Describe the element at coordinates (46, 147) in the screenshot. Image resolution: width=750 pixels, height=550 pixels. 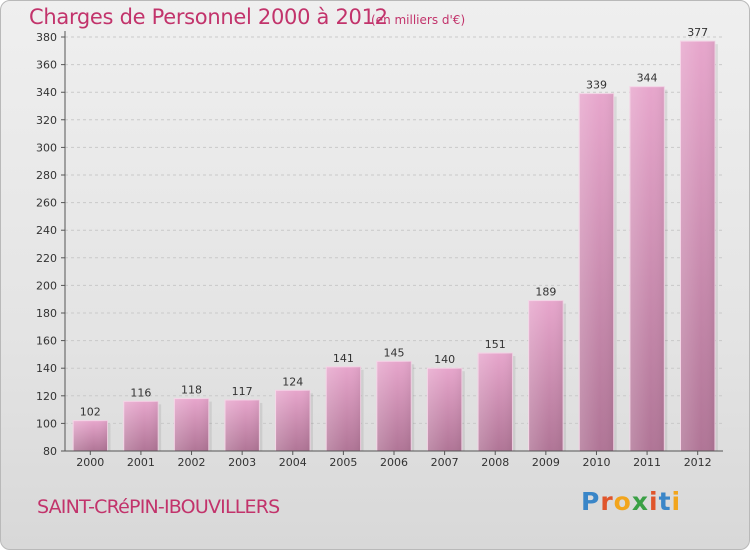
I see `y-tick-label: 300` at that location.